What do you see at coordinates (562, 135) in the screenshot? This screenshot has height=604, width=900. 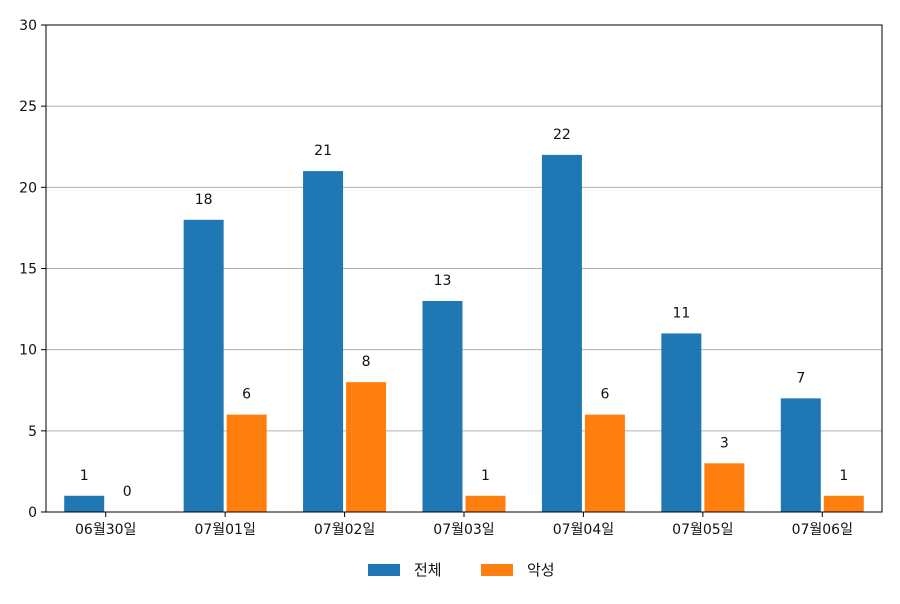 I see `data-label: 22` at bounding box center [562, 135].